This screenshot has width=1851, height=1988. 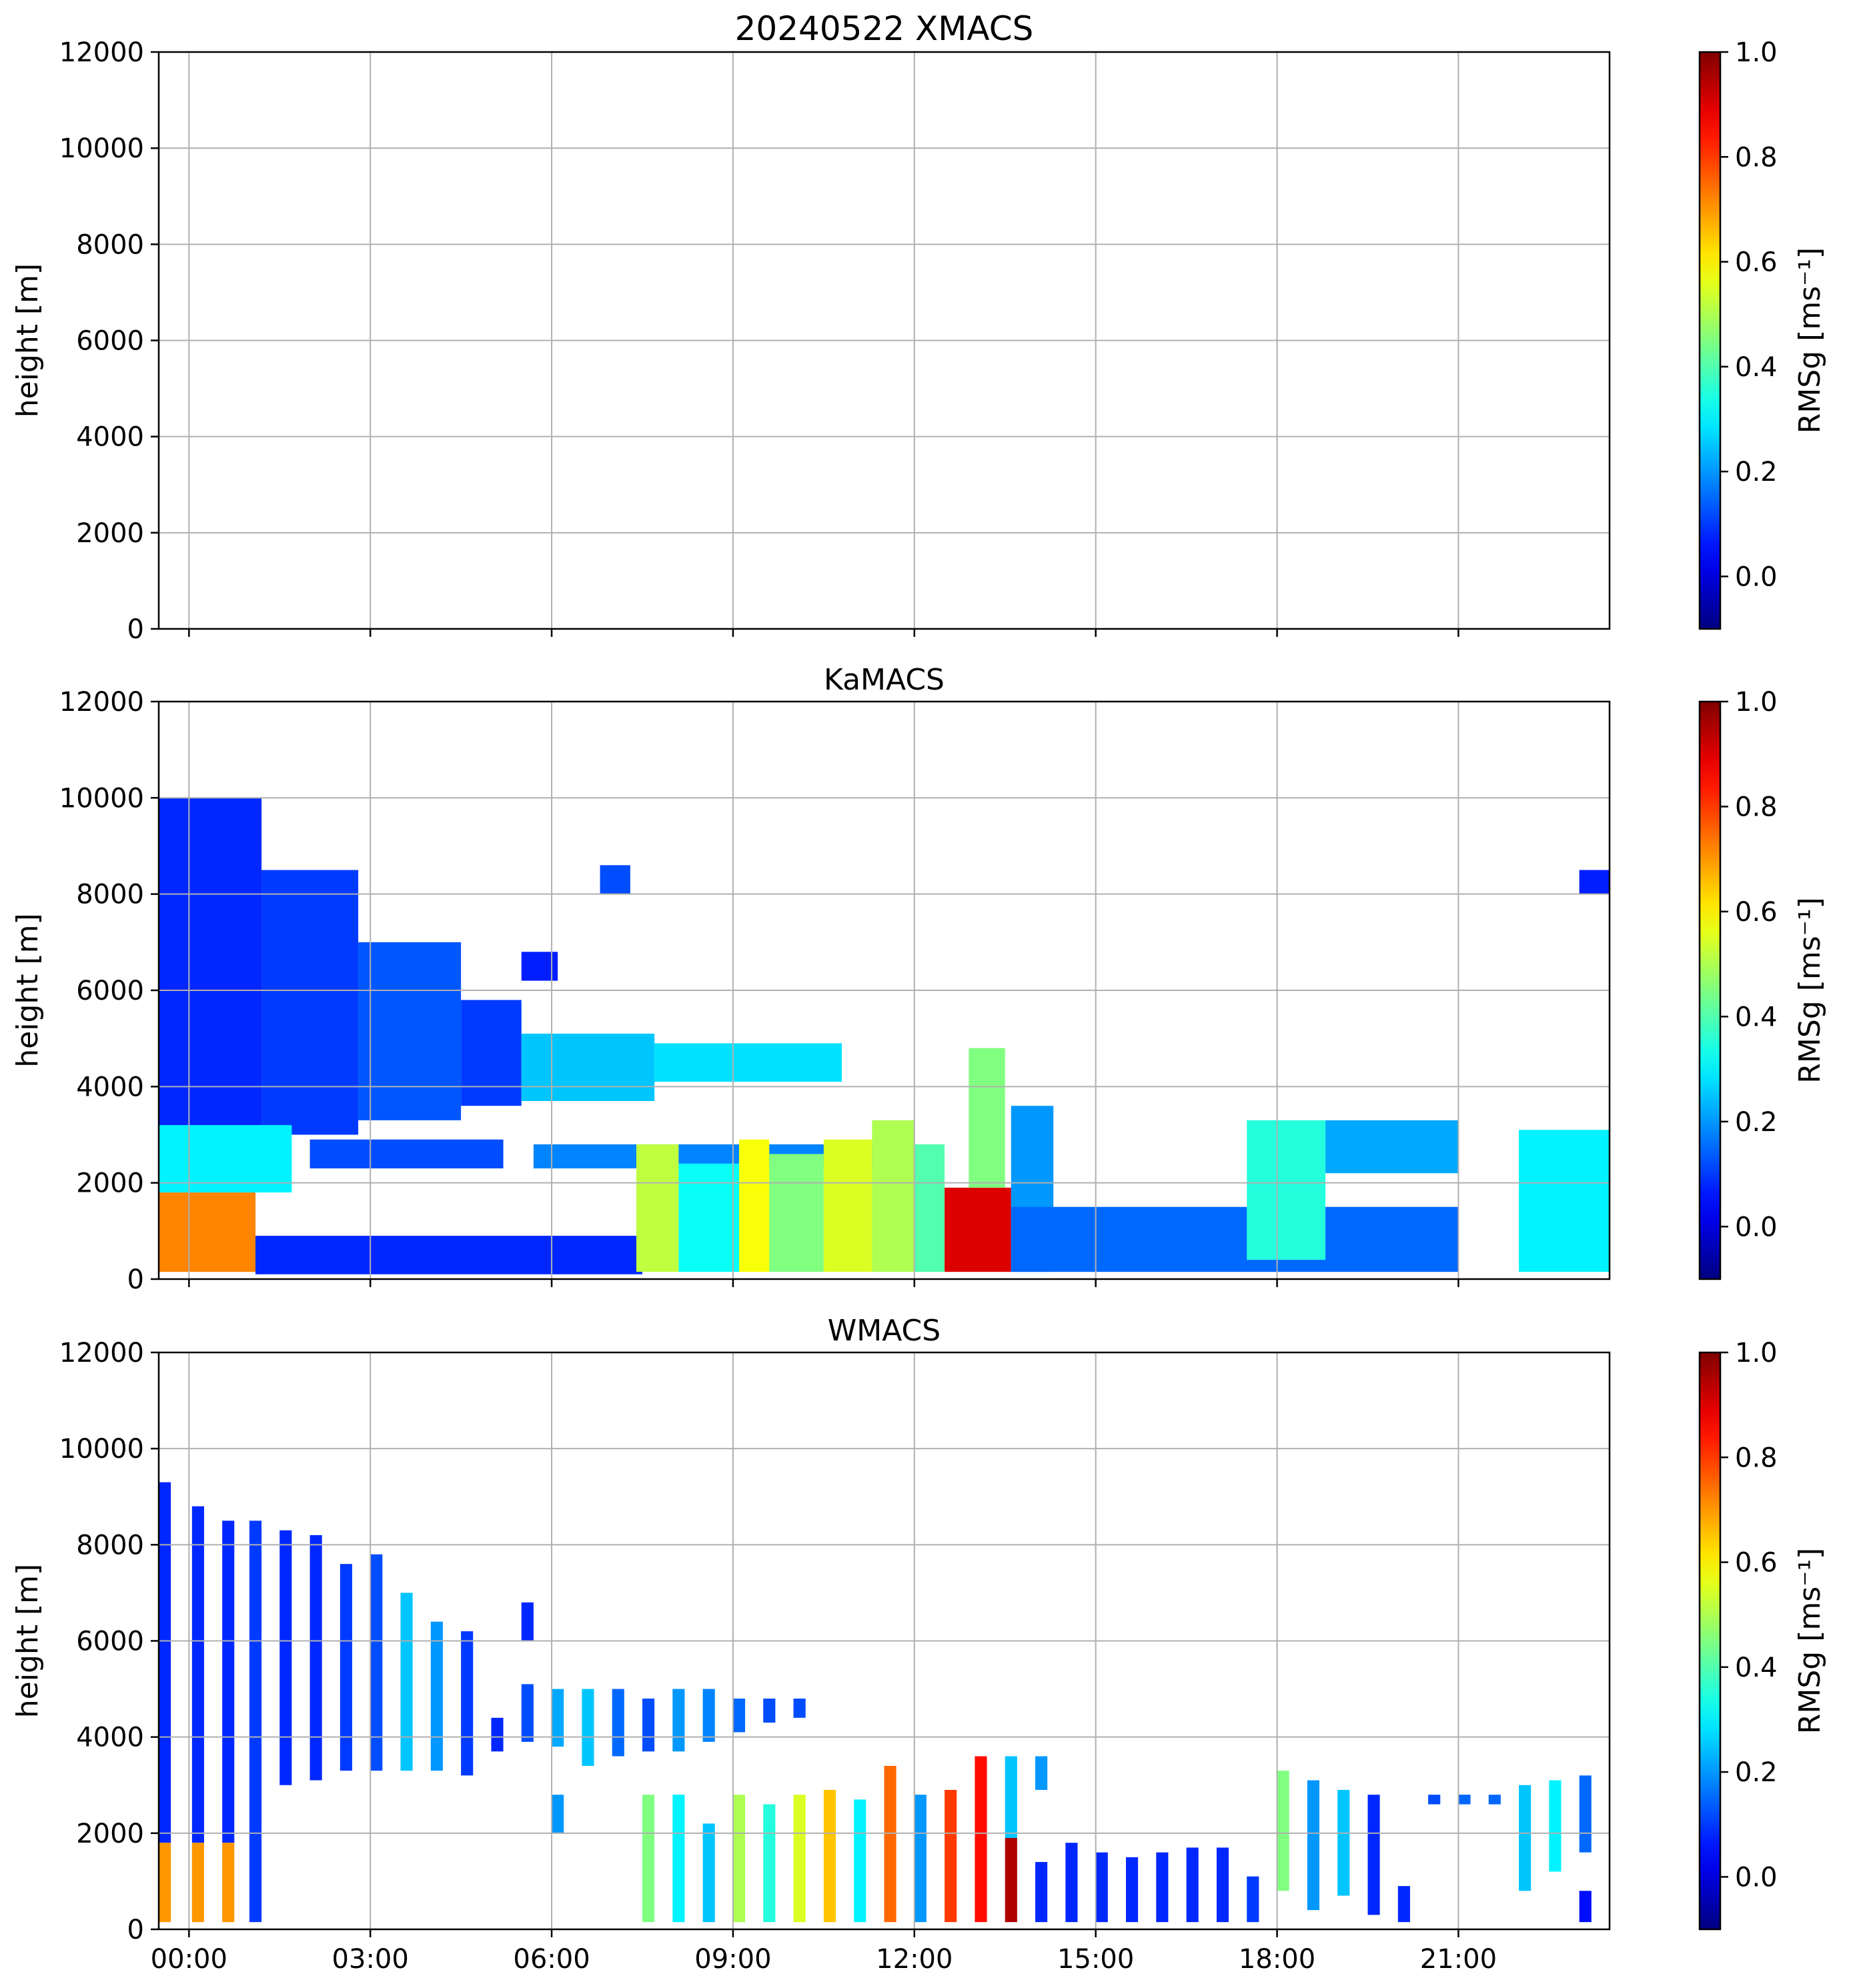 What do you see at coordinates (28, 340) in the screenshot?
I see `y-axis-label: height [m]` at bounding box center [28, 340].